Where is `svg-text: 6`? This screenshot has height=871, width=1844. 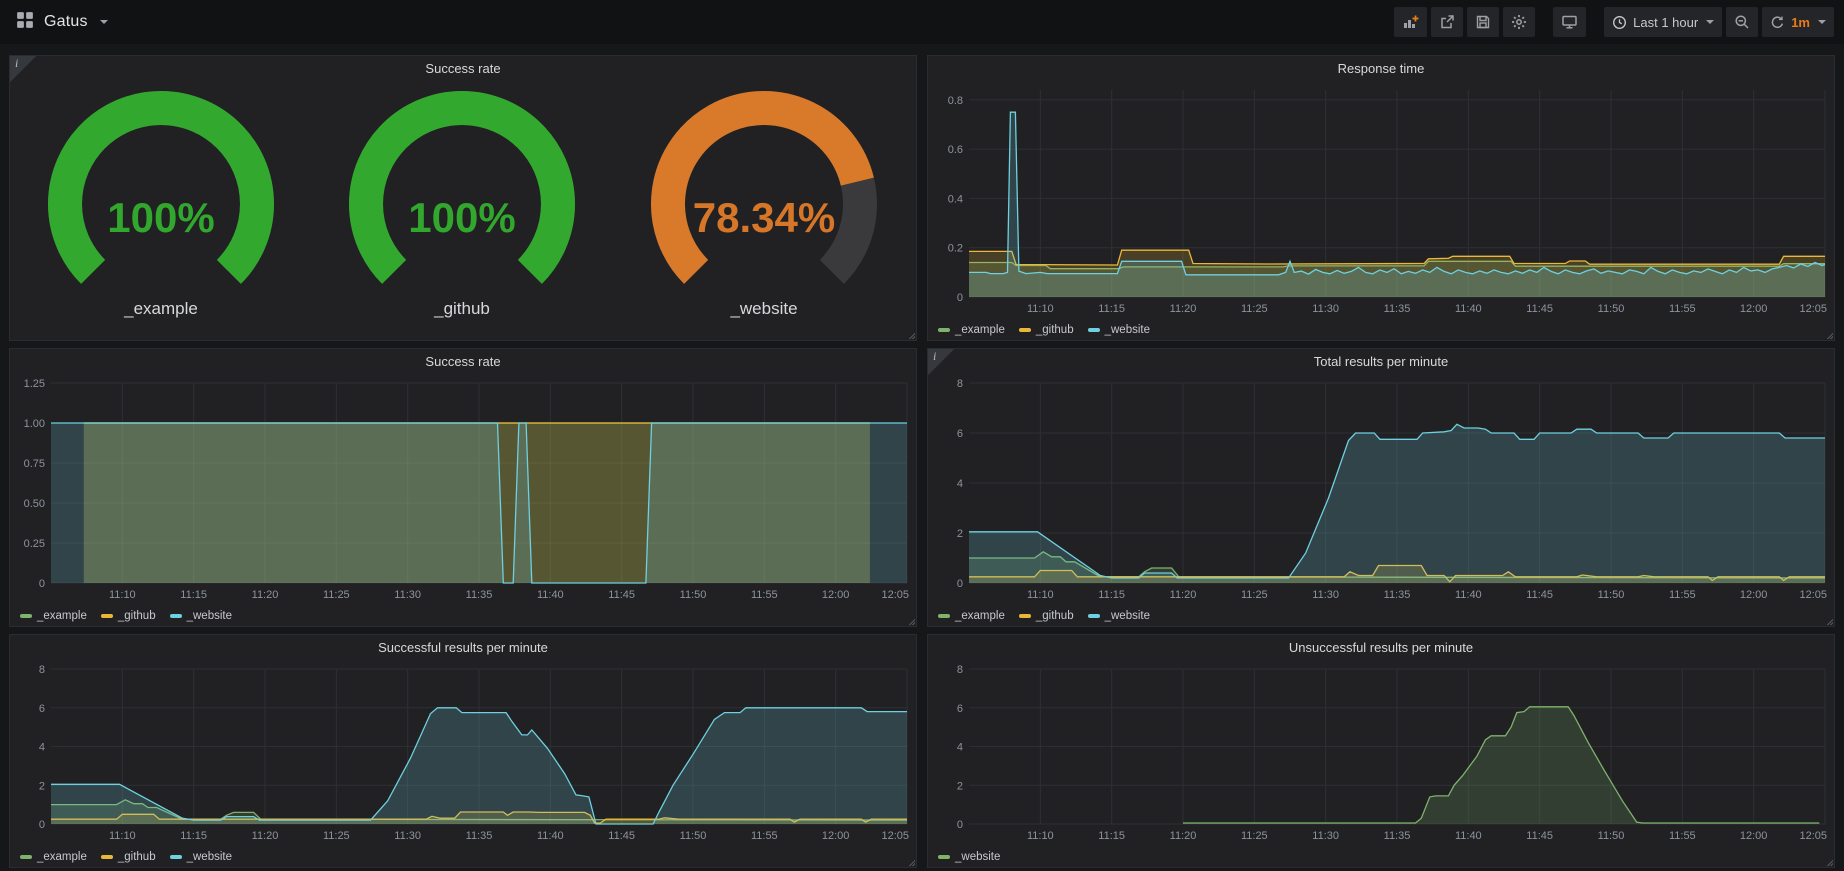 svg-text: 6 is located at coordinates (960, 434).